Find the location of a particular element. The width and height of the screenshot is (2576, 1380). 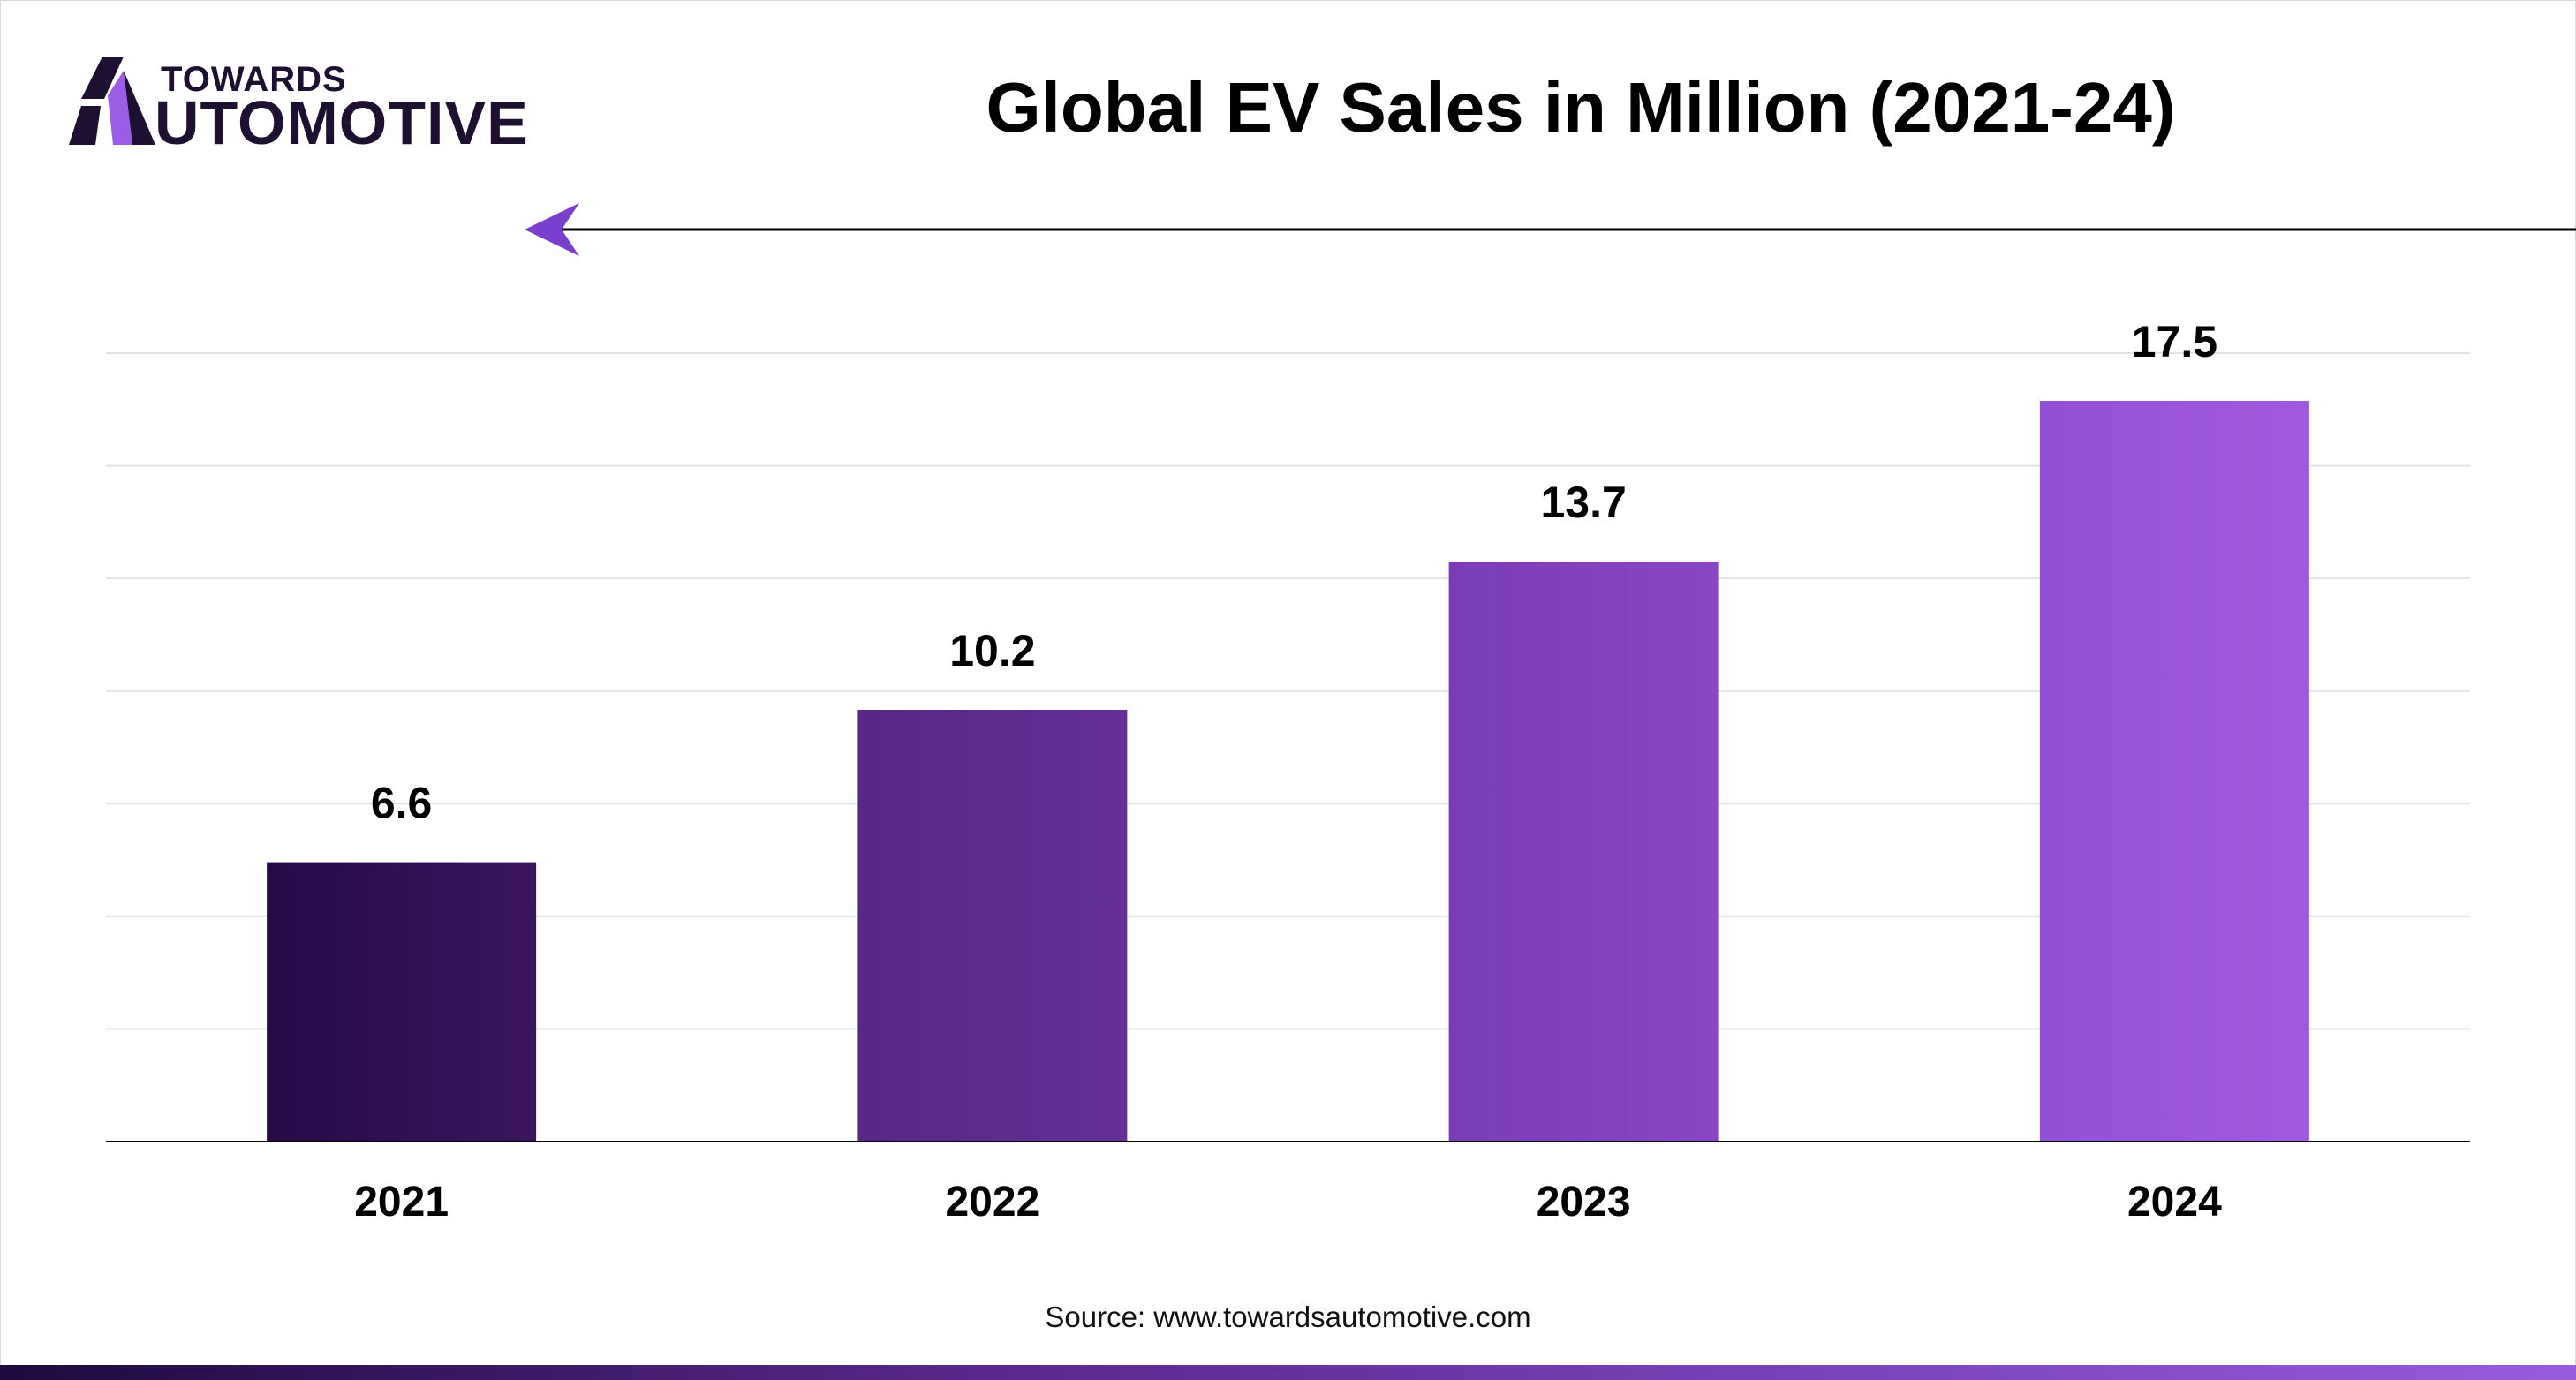

data-label: 17.5 is located at coordinates (2174, 341).